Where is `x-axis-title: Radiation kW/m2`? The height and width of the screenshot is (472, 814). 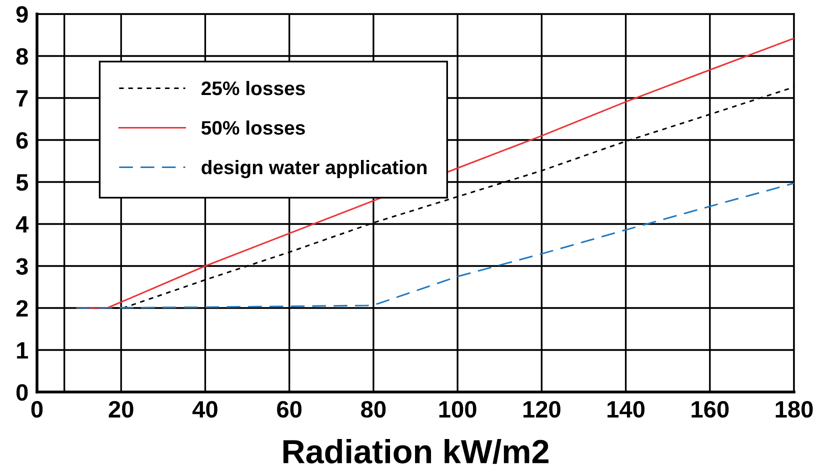 x-axis-title: Radiation kW/m2 is located at coordinates (415, 451).